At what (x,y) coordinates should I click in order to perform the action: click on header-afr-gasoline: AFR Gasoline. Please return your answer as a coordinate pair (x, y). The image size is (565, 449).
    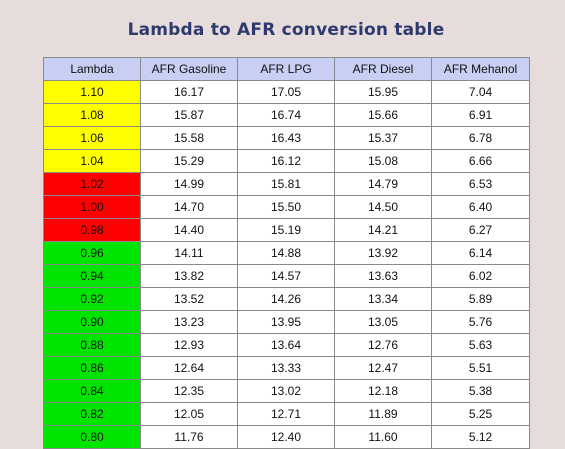
    Looking at the image, I should click on (189, 69).